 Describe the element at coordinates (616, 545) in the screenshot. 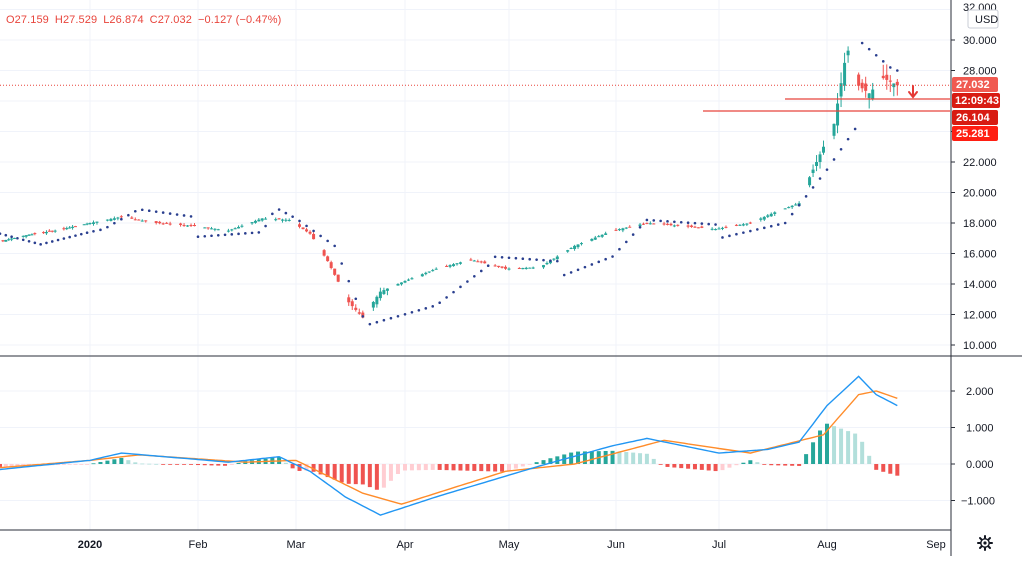

I see `time-axis-label: Jun` at that location.